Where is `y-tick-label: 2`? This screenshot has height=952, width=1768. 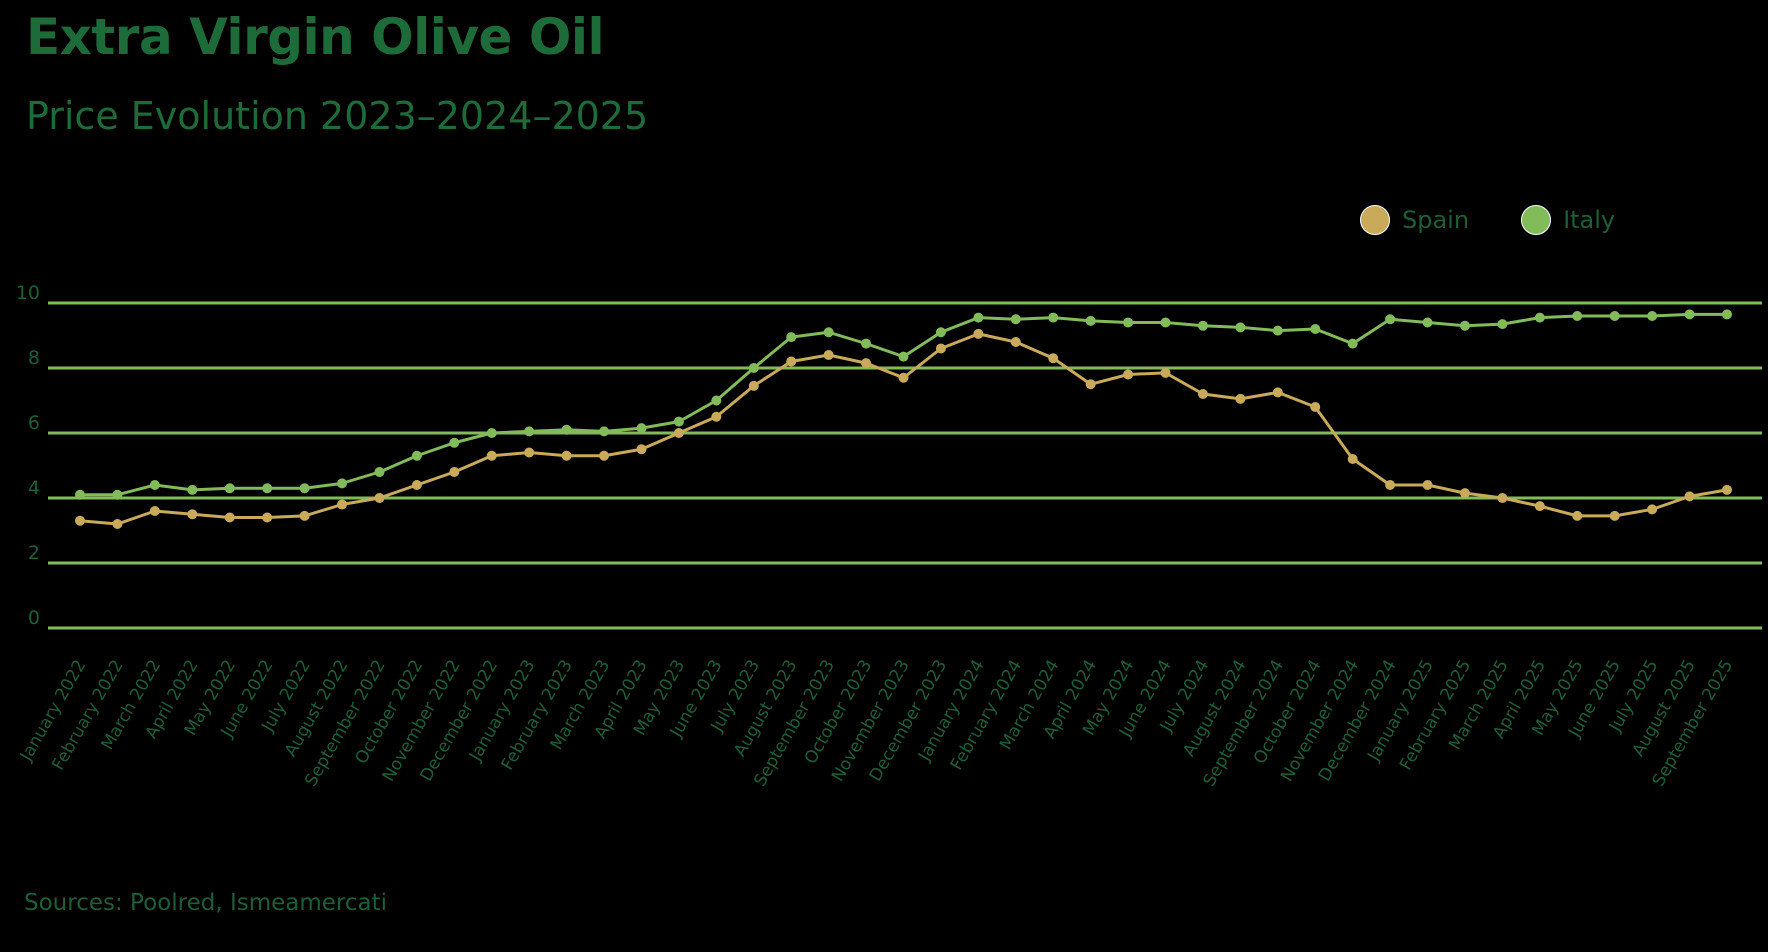
y-tick-label: 2 is located at coordinates (34, 553).